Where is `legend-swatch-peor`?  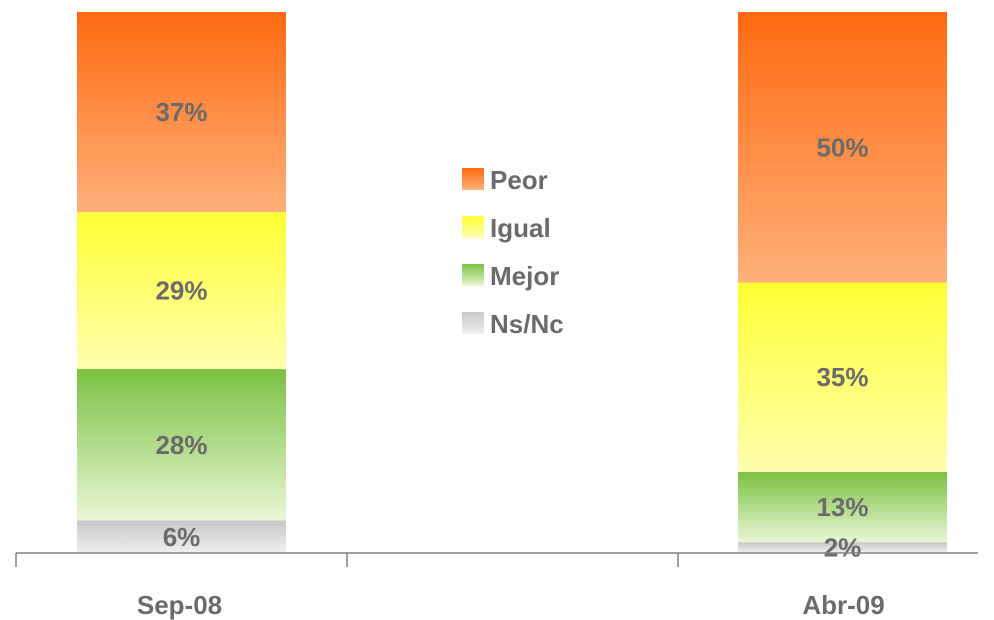
legend-swatch-peor is located at coordinates (473, 179).